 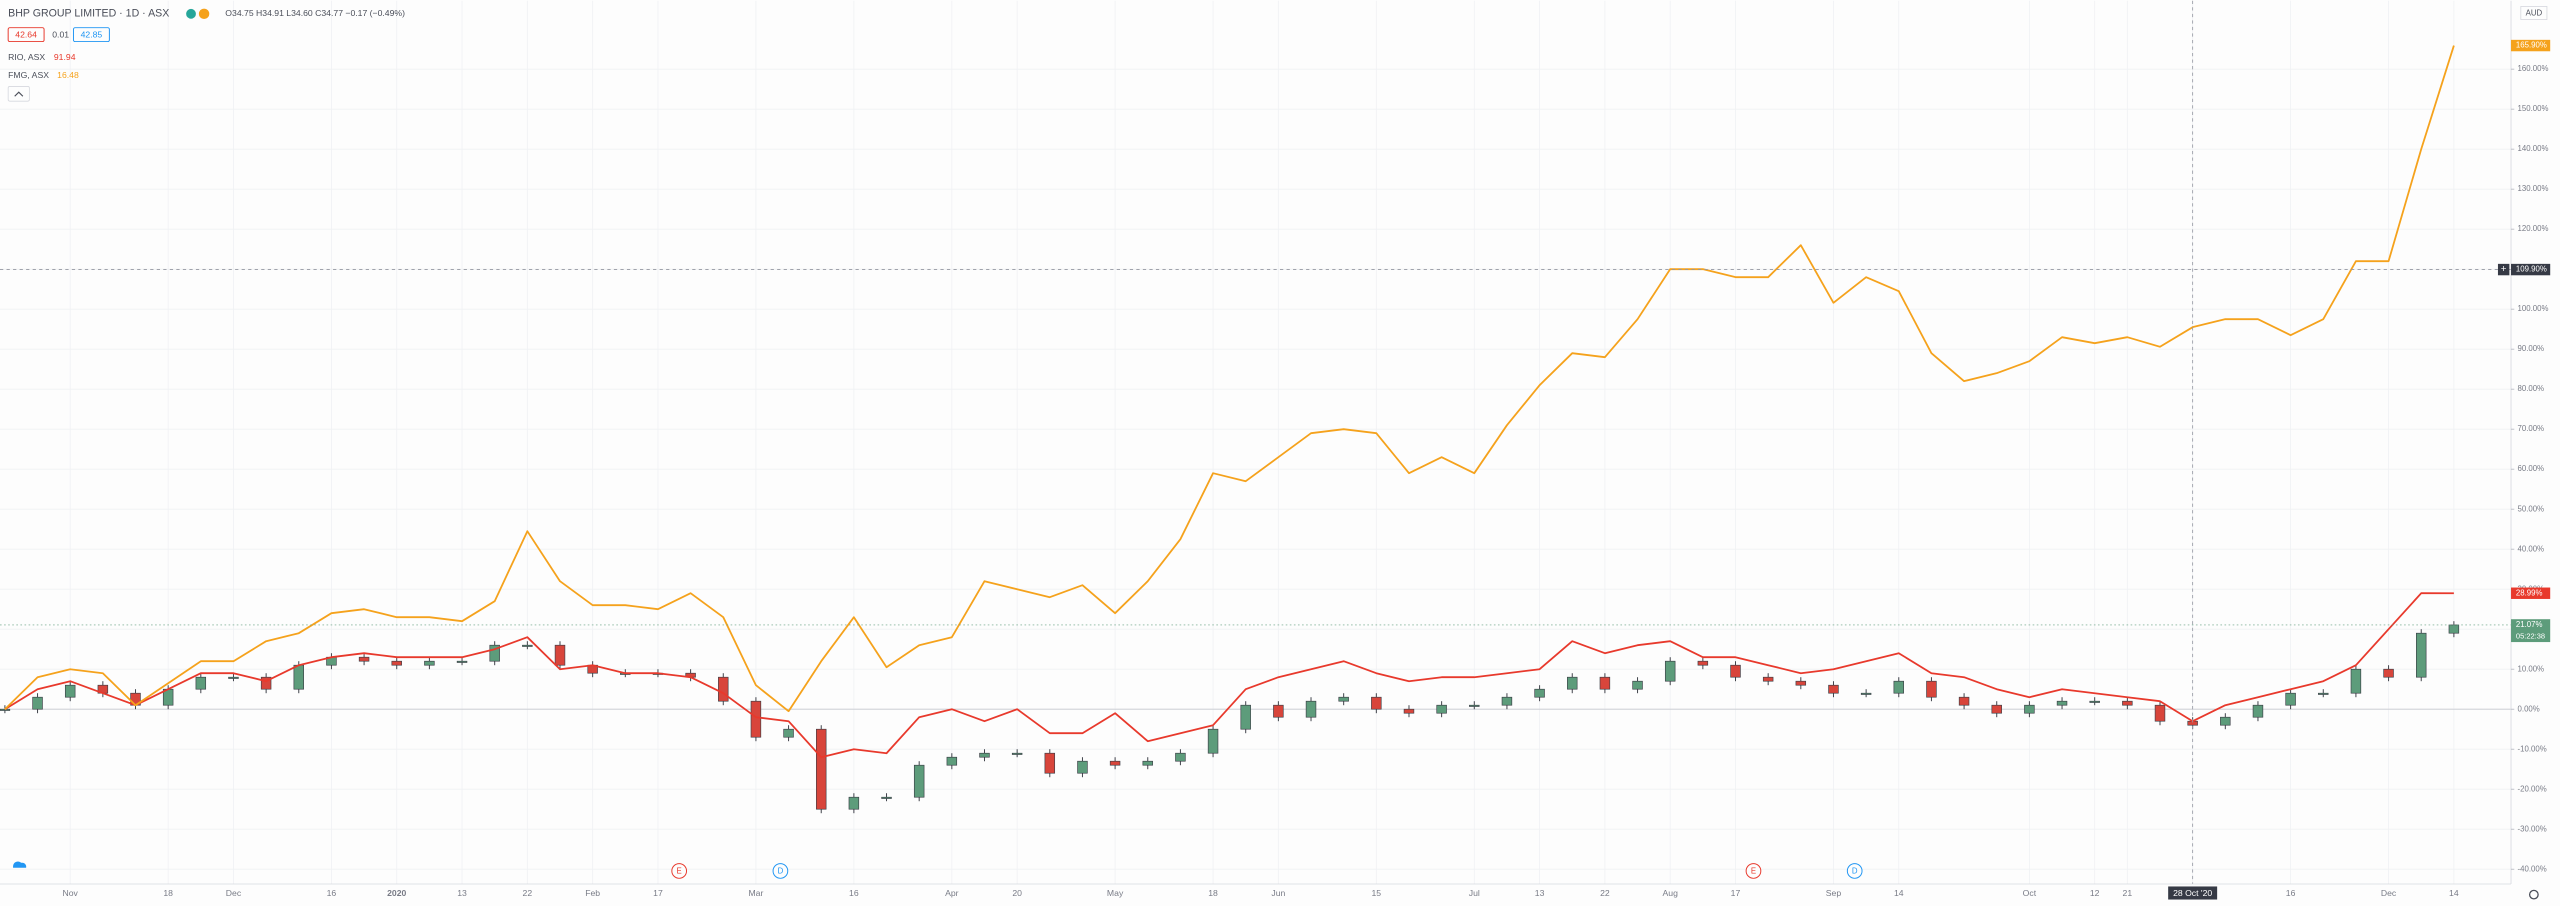 I want to click on x-tick-label: Sep, so click(x=1834, y=893).